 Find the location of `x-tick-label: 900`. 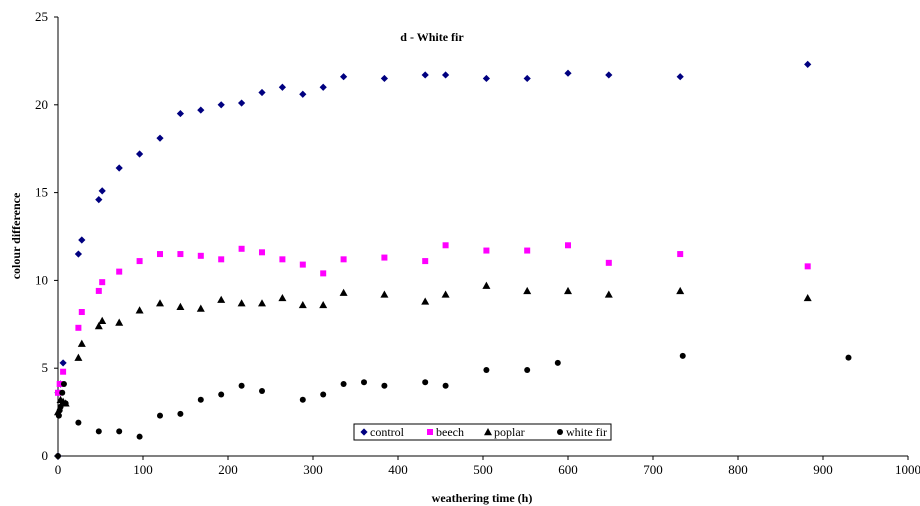

x-tick-label: 900 is located at coordinates (823, 469).